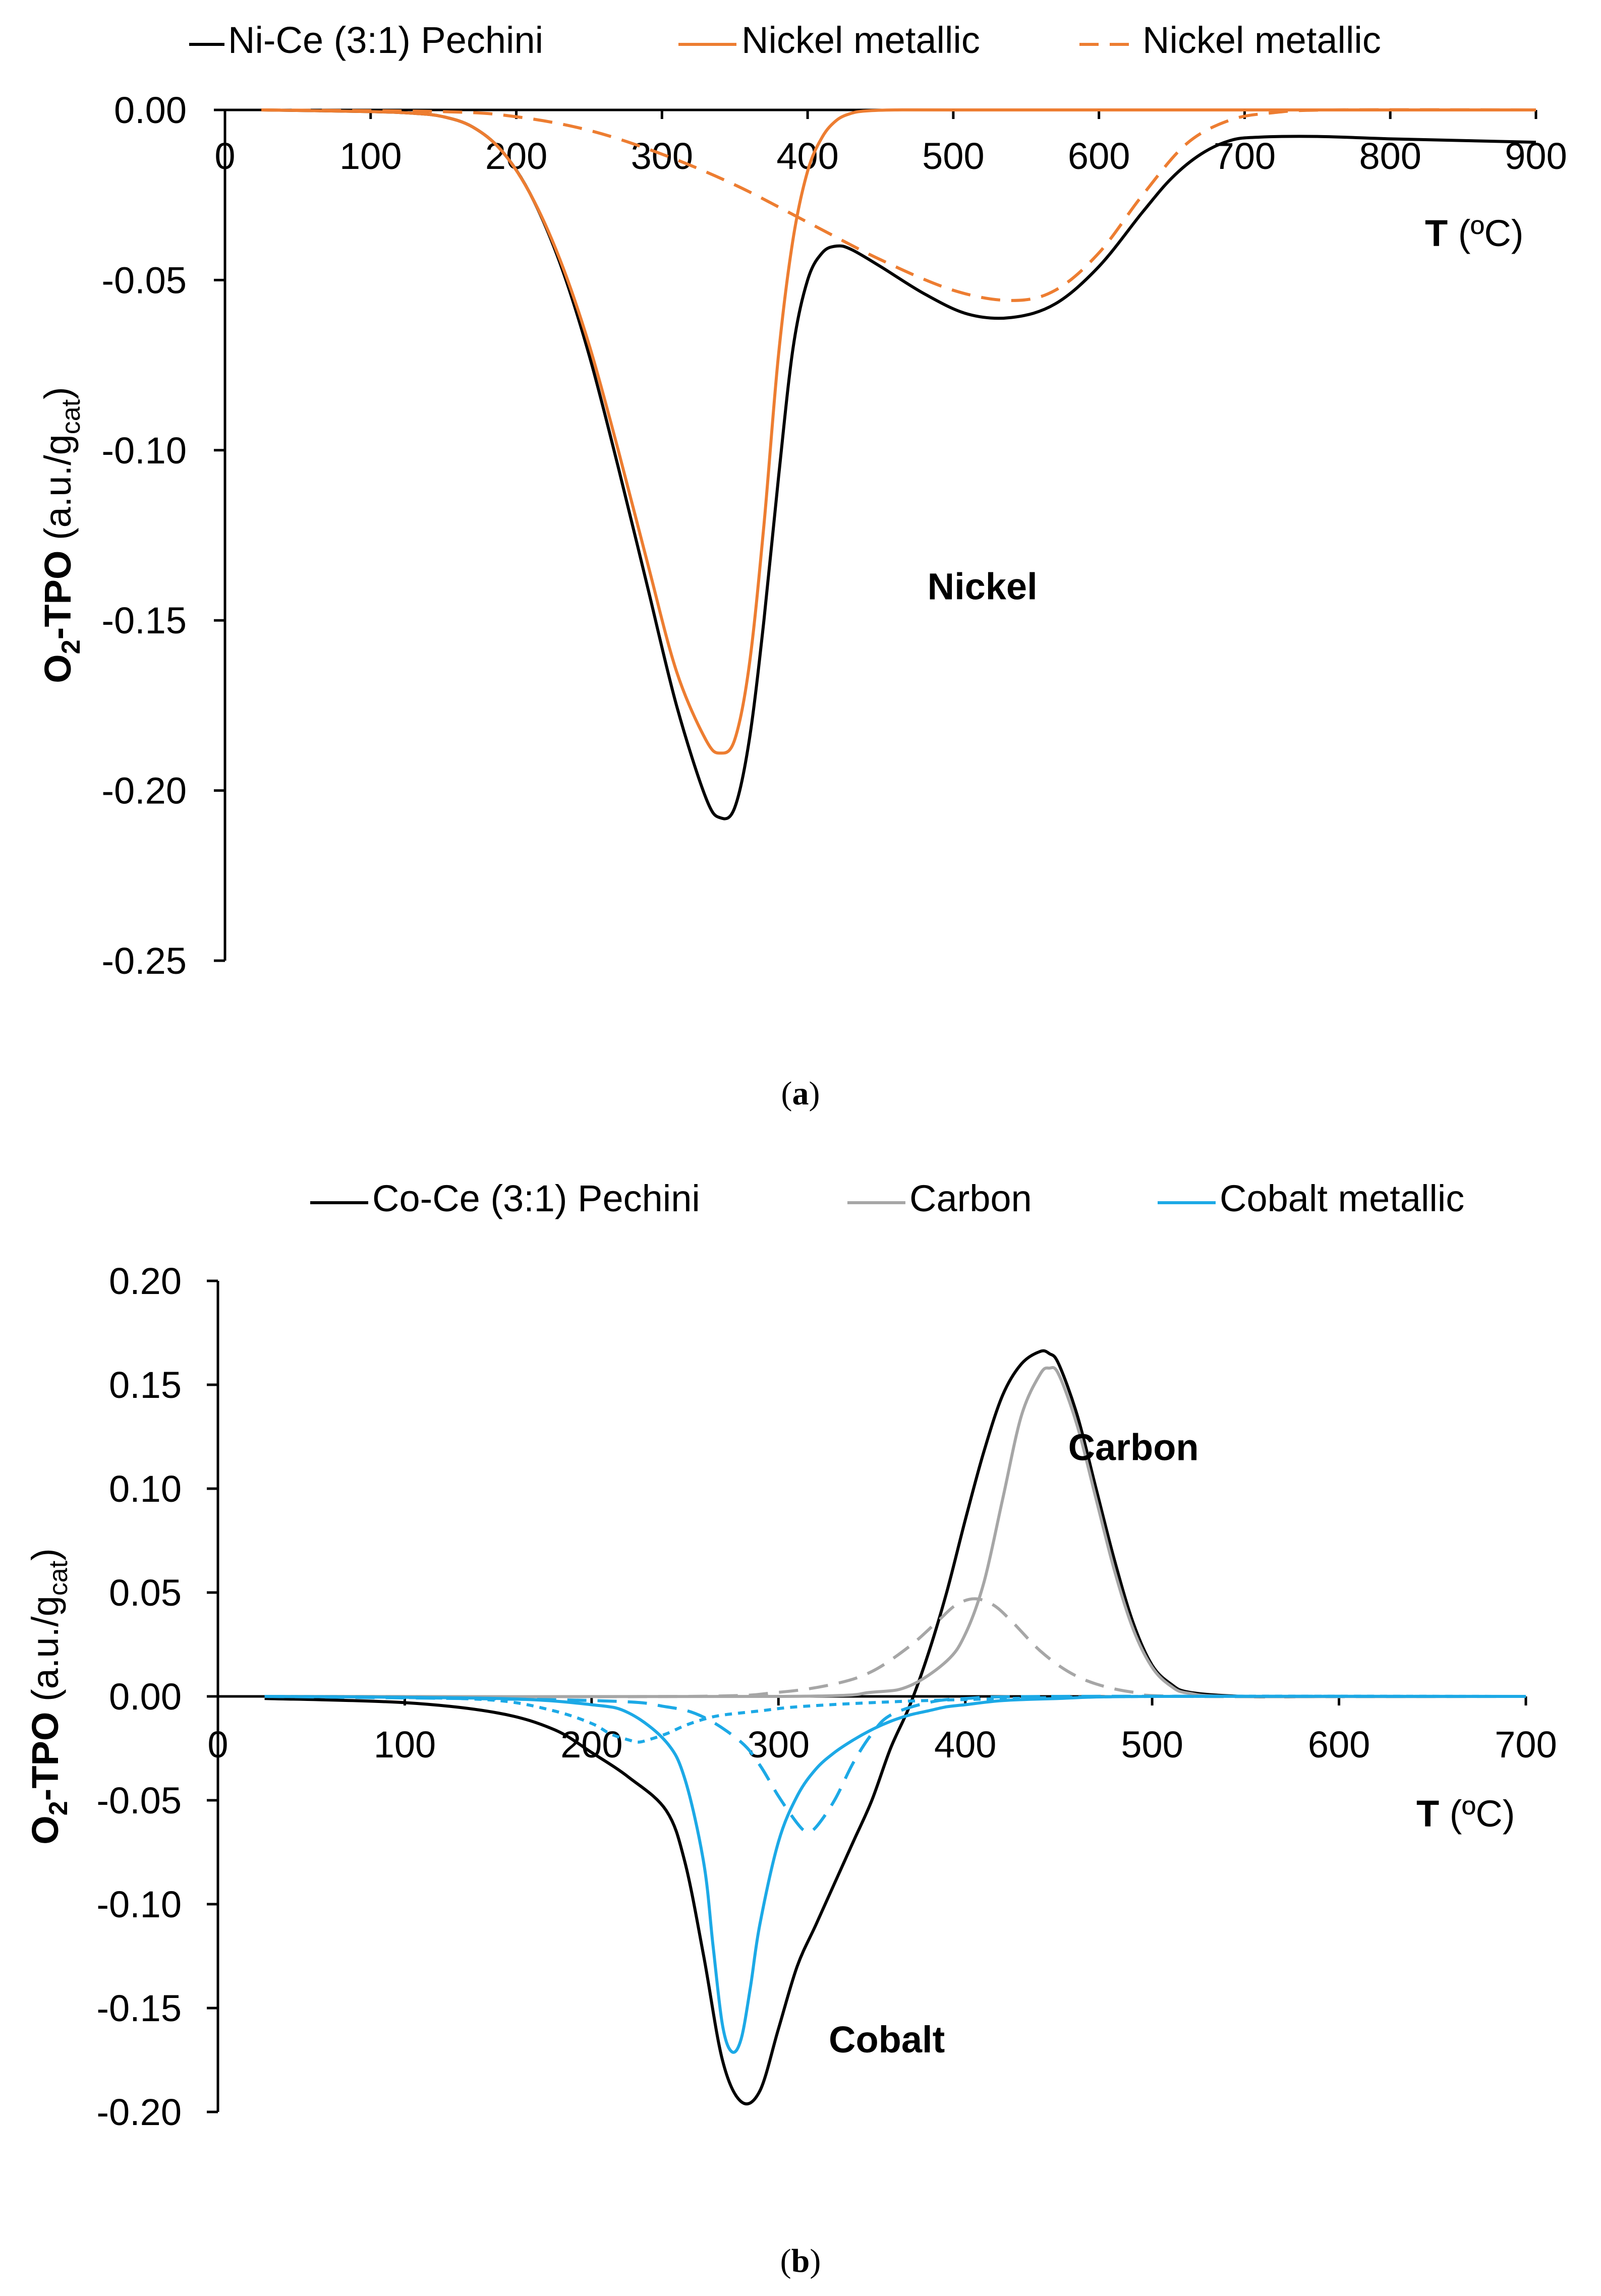  What do you see at coordinates (1262, 40) in the screenshot?
I see `legend-label-a-2: Nickel metallic` at bounding box center [1262, 40].